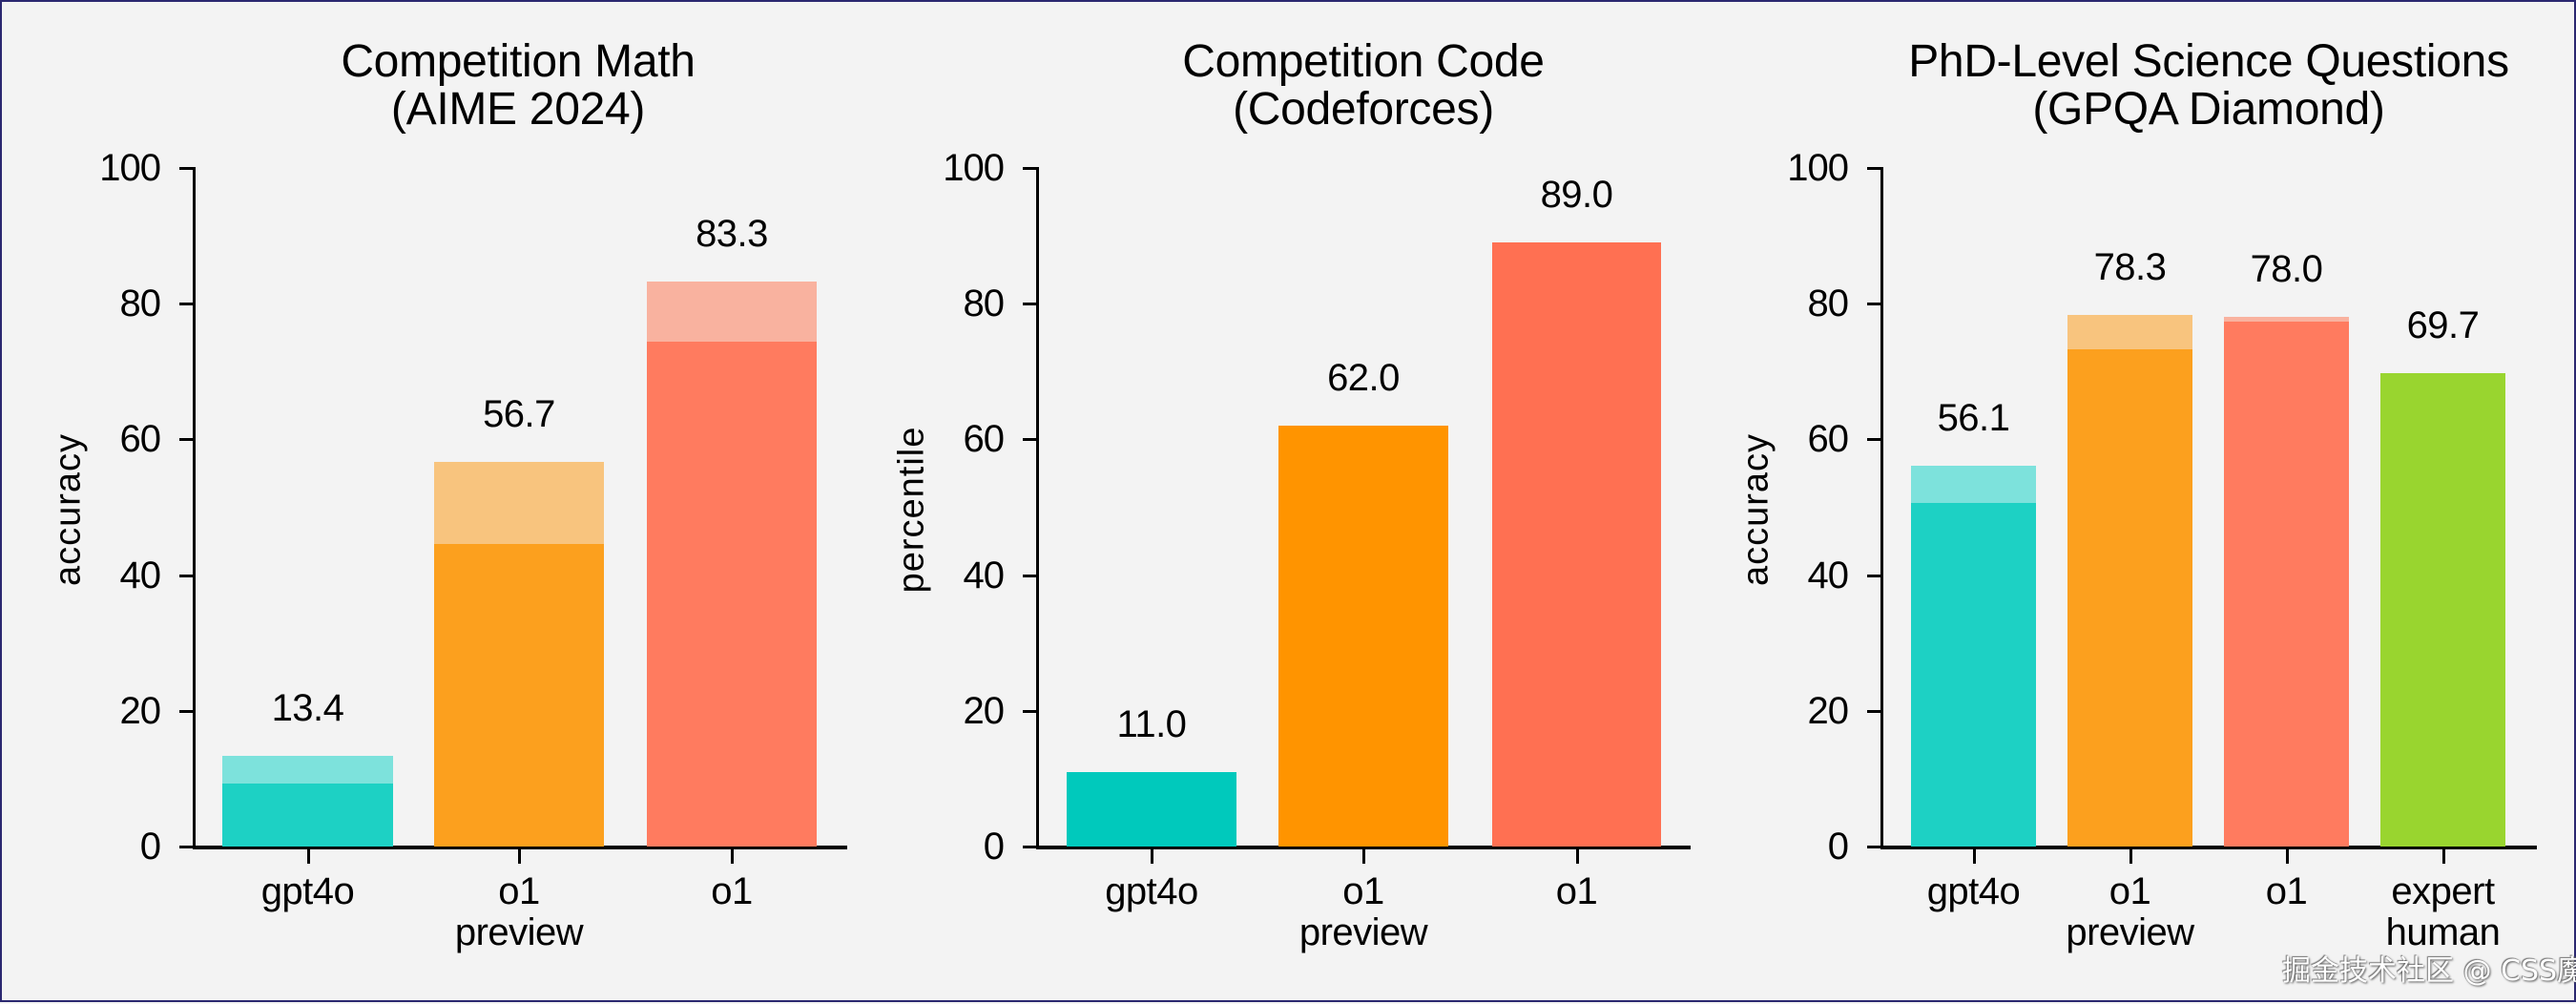 This screenshot has width=2576, height=1004. What do you see at coordinates (518, 62) in the screenshot?
I see `chart-title: Competition Math` at bounding box center [518, 62].